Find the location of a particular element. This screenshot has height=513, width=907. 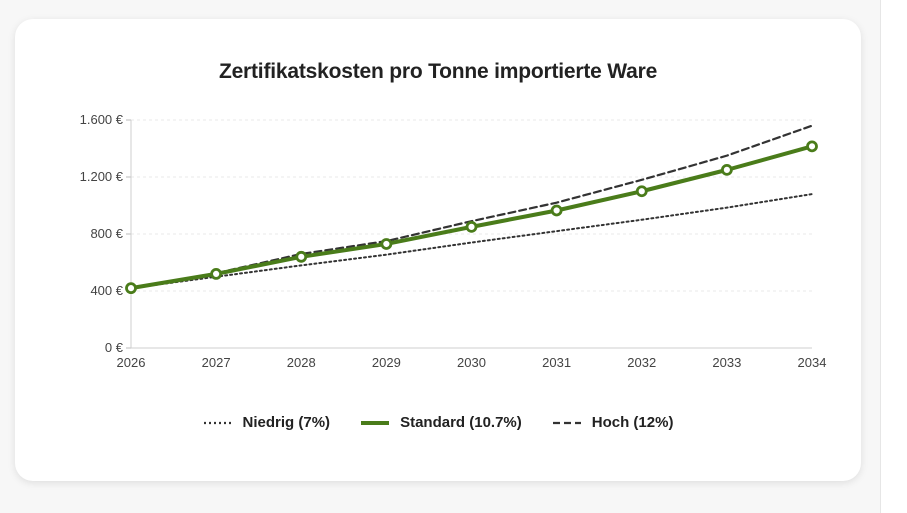

x-tick-label: 2026 is located at coordinates (131, 362).